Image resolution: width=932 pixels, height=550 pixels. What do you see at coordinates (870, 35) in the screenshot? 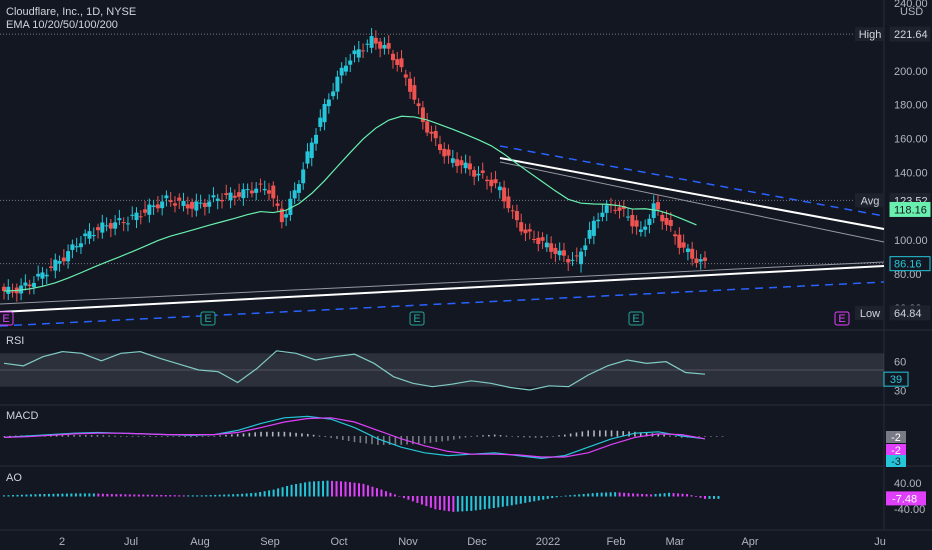
I see `price-tag-label: High` at bounding box center [870, 35].